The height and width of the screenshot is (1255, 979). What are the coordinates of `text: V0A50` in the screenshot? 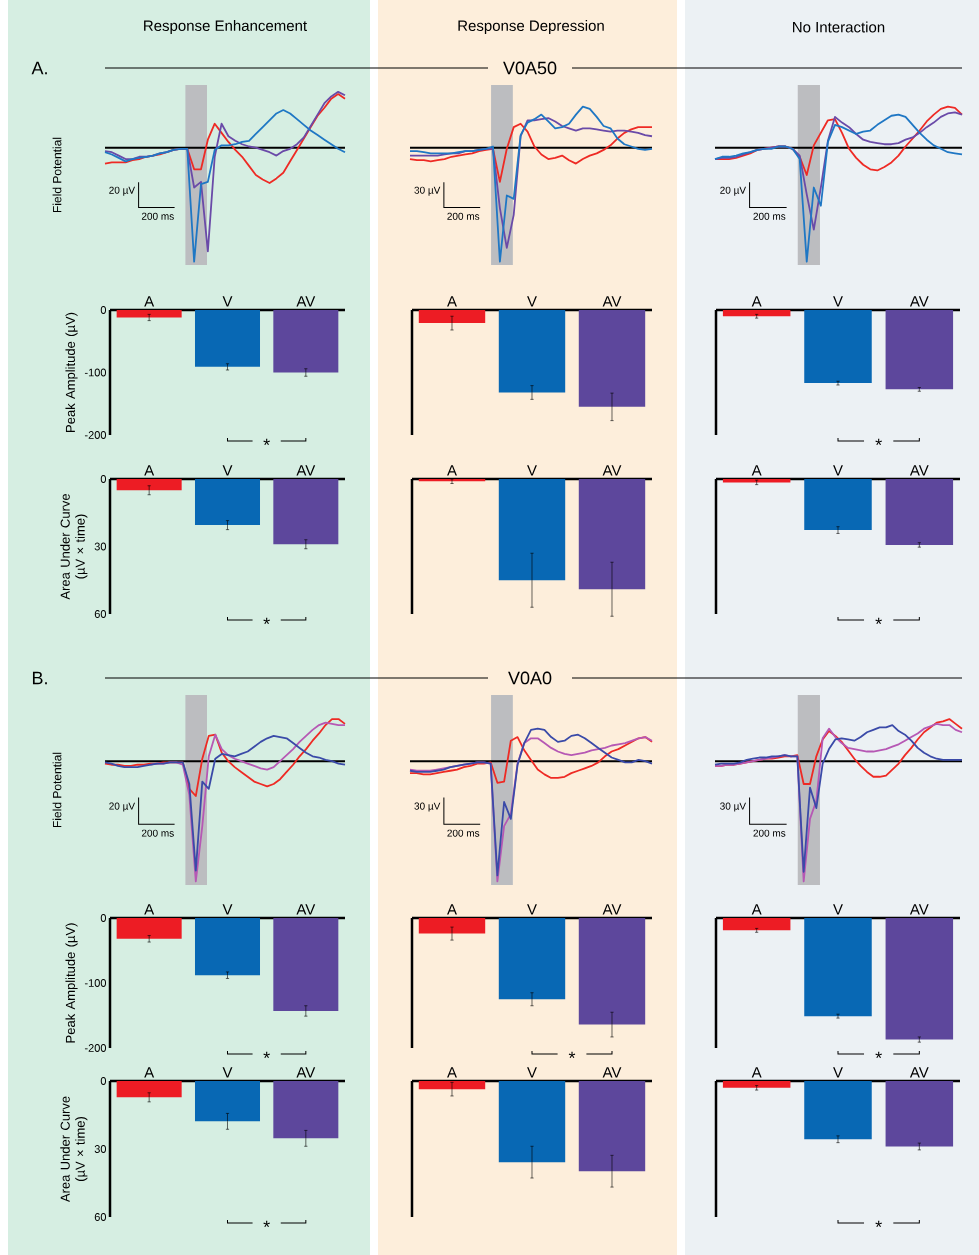 It's located at (530, 68).